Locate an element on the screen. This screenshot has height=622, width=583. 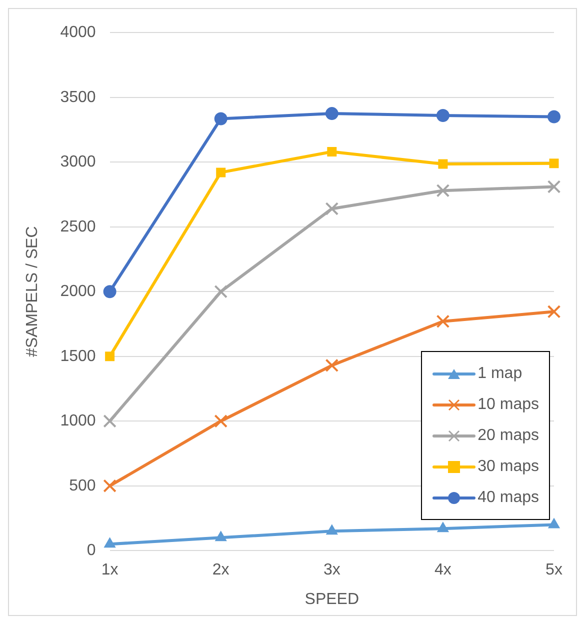
y-axis-title: #SAMPELS / SEC is located at coordinates (33, 291).